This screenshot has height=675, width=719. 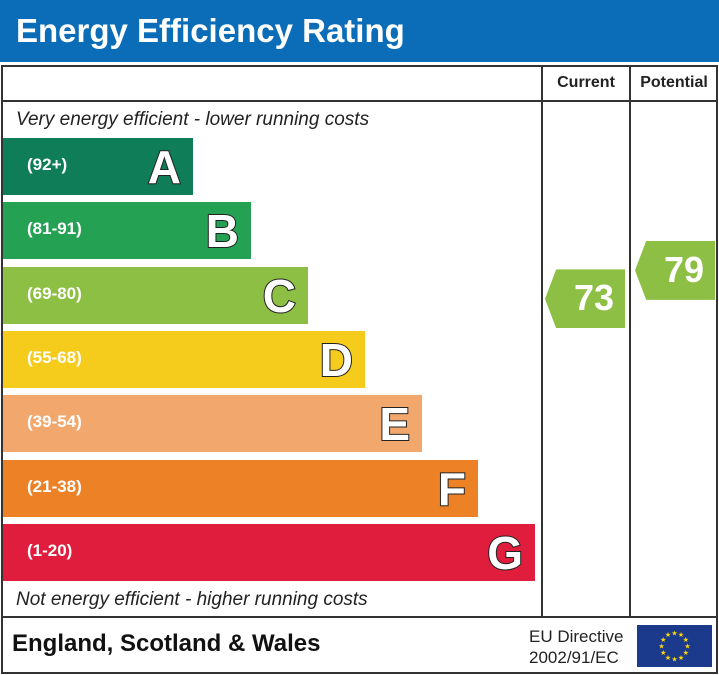 What do you see at coordinates (184, 359) in the screenshot?
I see `rating-bar-d: (55-68) D` at bounding box center [184, 359].